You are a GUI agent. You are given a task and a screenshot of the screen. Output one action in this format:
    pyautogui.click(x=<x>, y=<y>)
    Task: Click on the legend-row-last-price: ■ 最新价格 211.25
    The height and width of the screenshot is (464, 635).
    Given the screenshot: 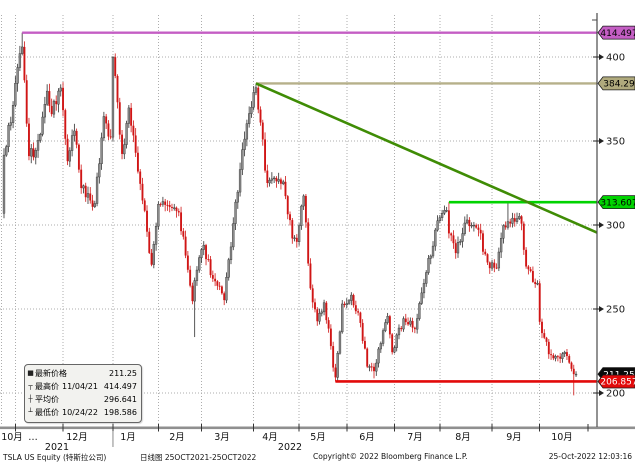 What is the action you would take?
    pyautogui.click(x=81, y=373)
    